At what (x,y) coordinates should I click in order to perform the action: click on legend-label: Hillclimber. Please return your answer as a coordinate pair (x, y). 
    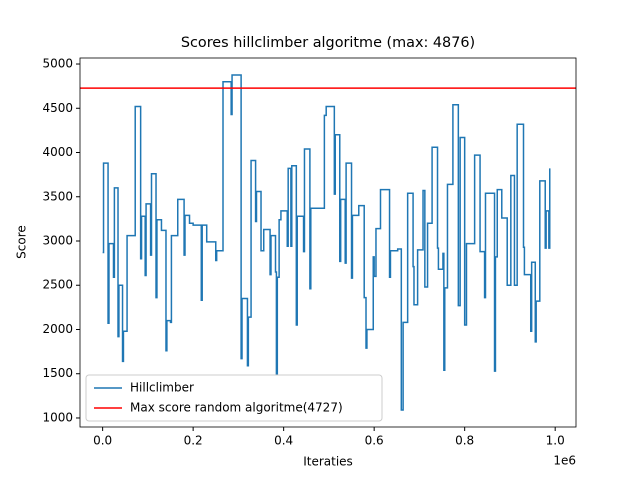
    Looking at the image, I should click on (162, 388).